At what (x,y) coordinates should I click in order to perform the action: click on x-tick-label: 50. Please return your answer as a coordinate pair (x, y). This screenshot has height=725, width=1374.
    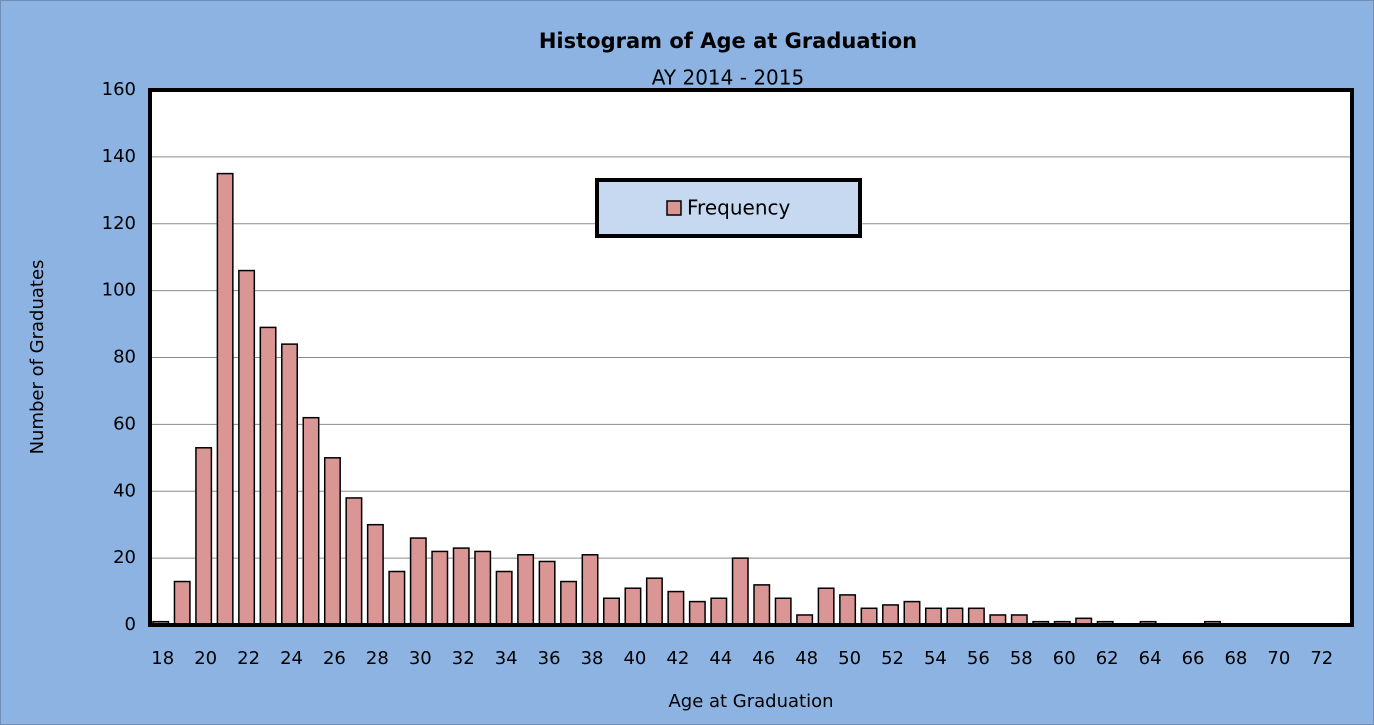
    Looking at the image, I should click on (849, 658).